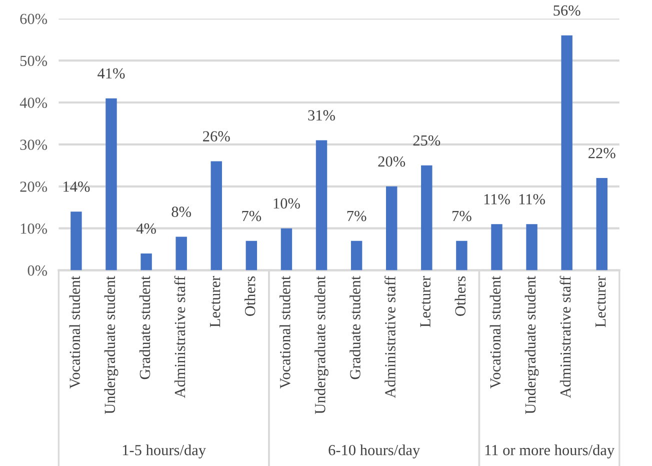  I want to click on text: 11 or more hours/day, so click(550, 451).